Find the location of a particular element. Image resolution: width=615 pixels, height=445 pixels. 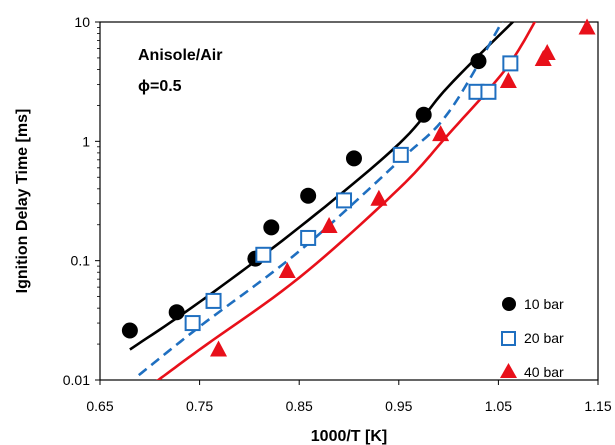

x-axis-title: 1000/T [K] is located at coordinates (349, 436).